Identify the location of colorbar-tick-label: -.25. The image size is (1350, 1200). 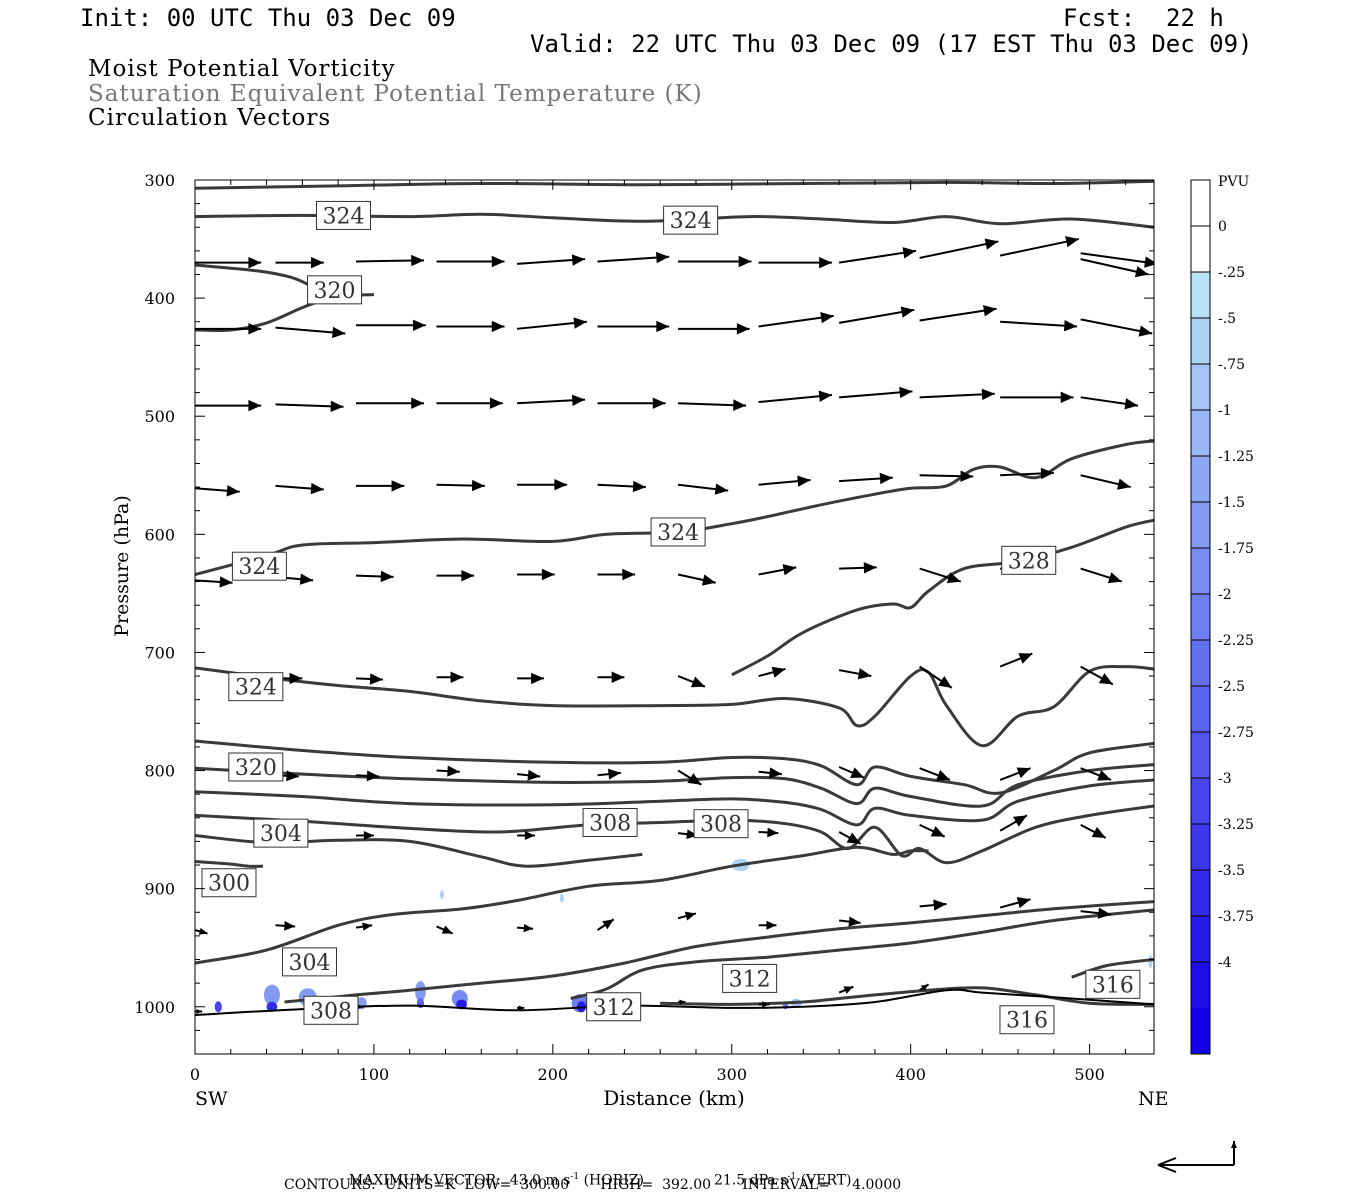
(1231, 273).